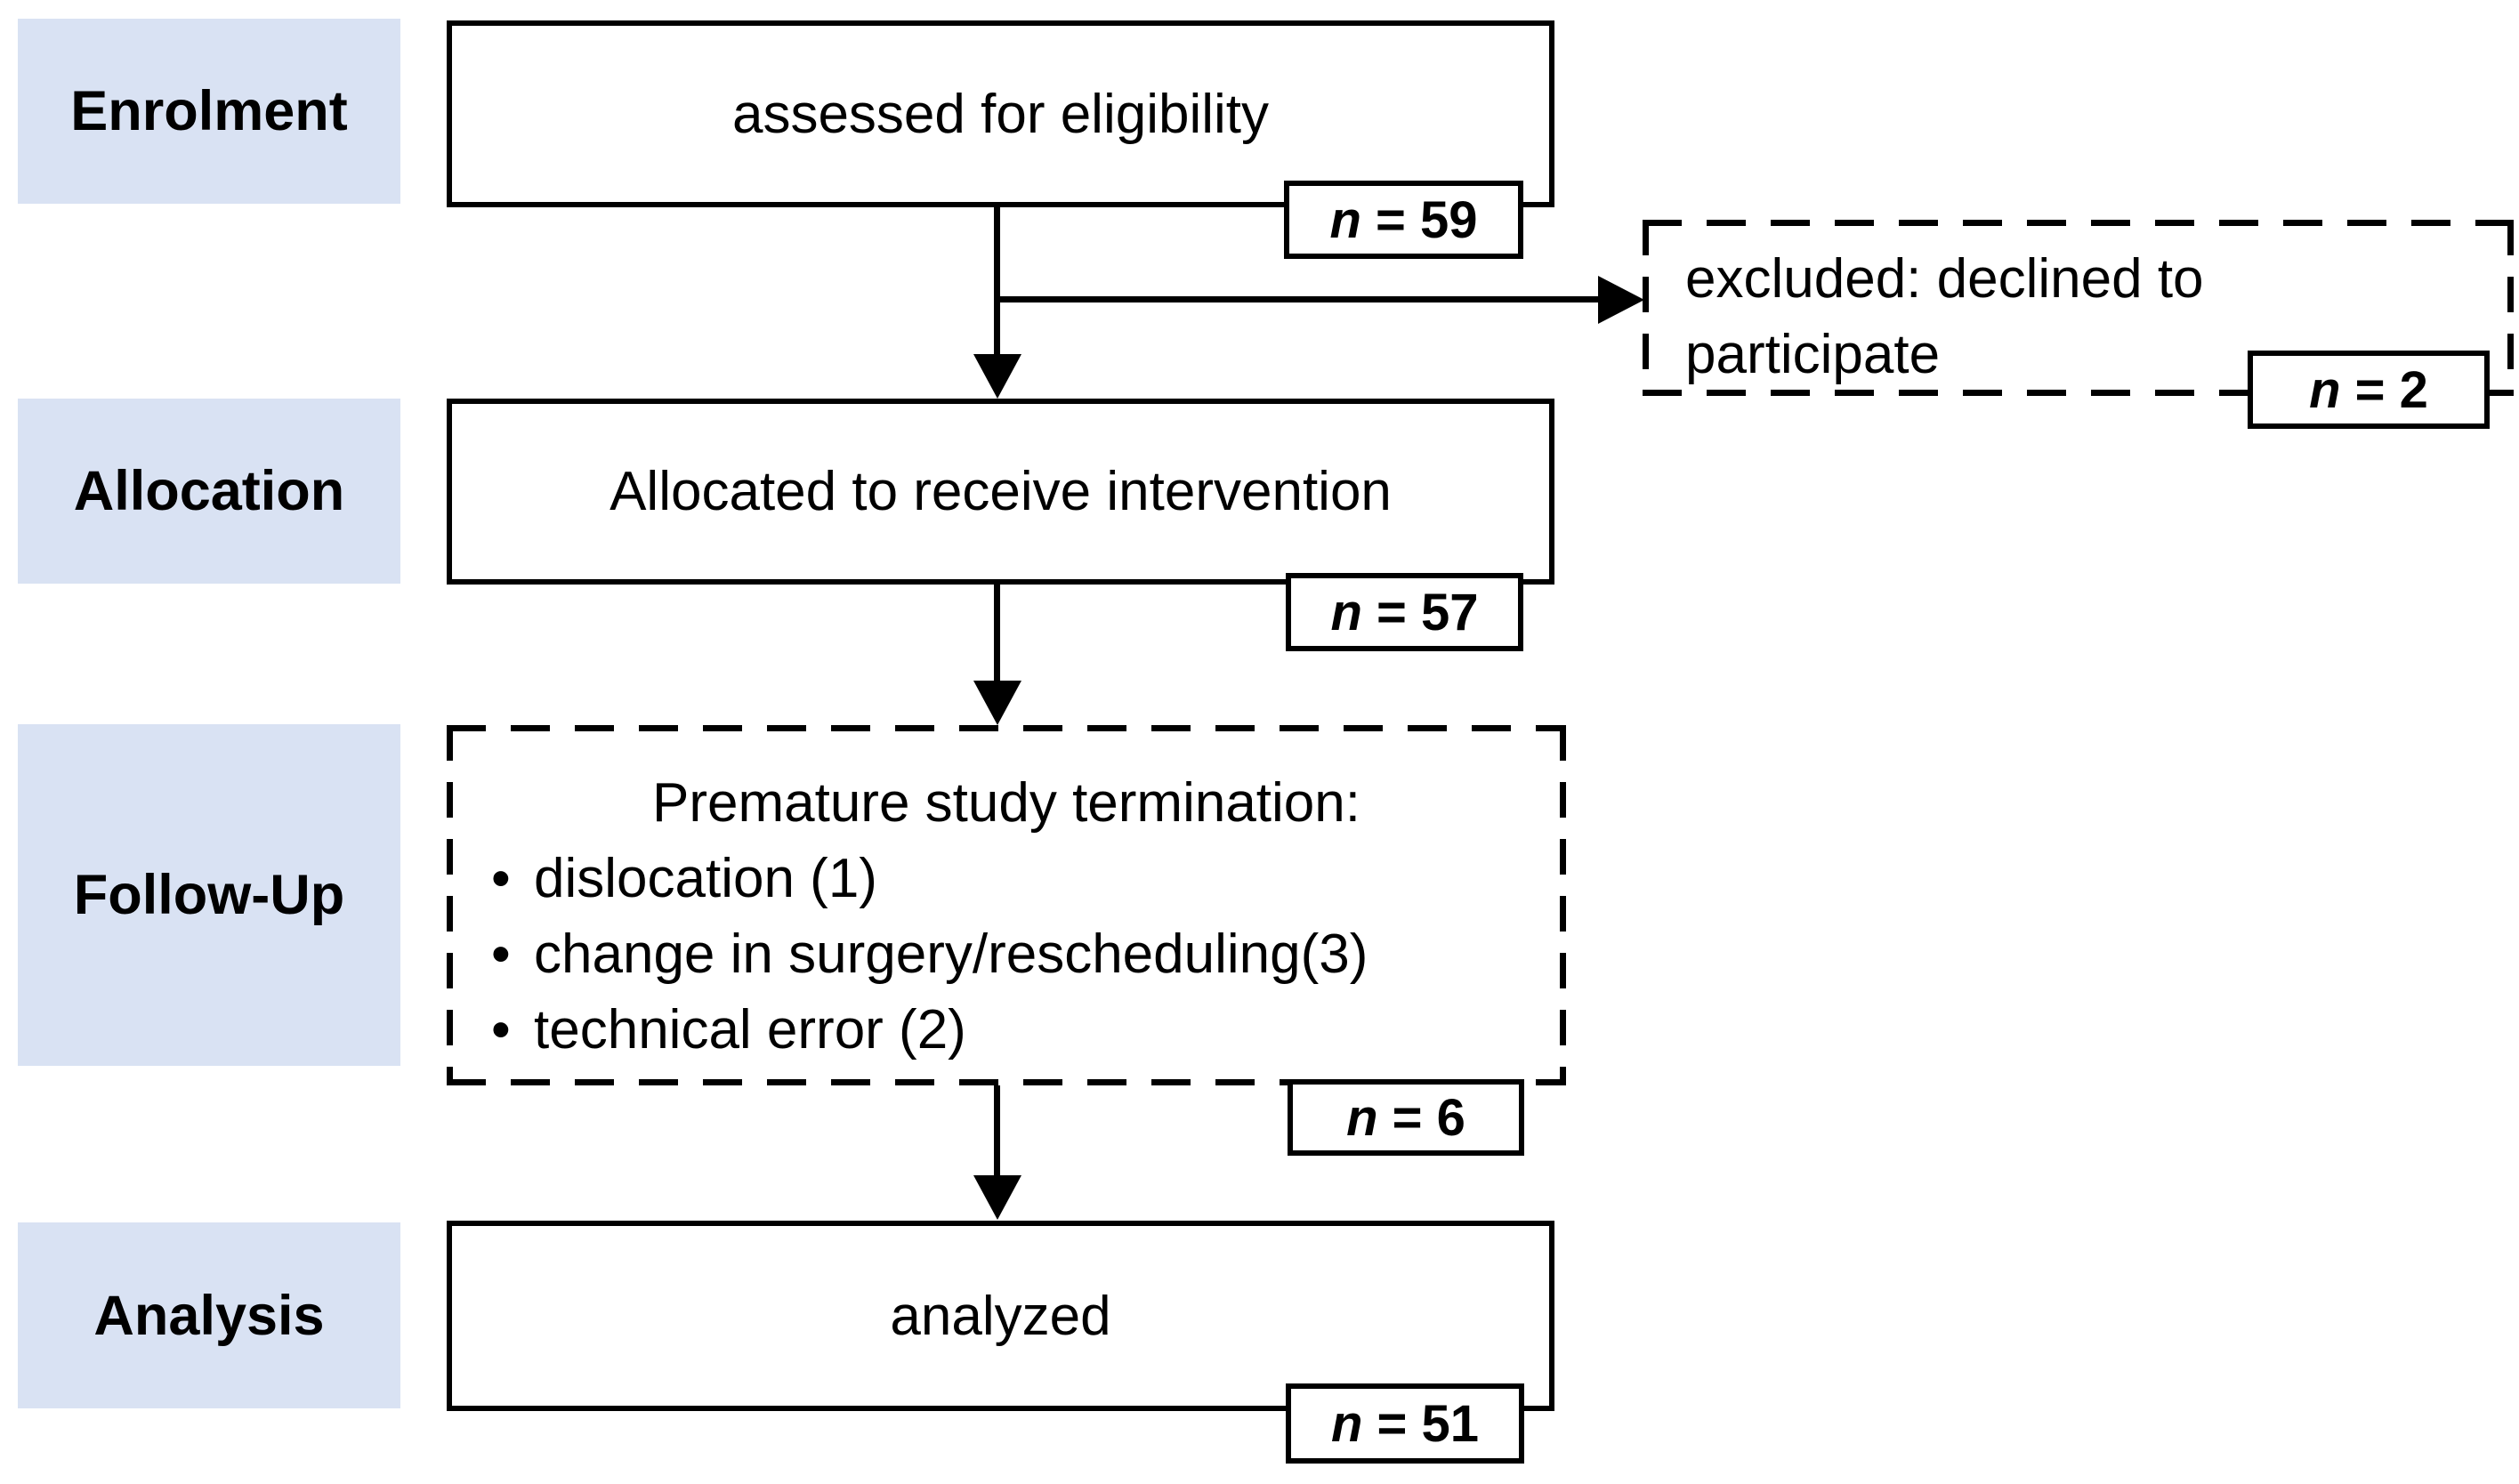 This screenshot has width=2519, height=1484. I want to click on analyzed-box: analyzed, so click(1000, 1316).